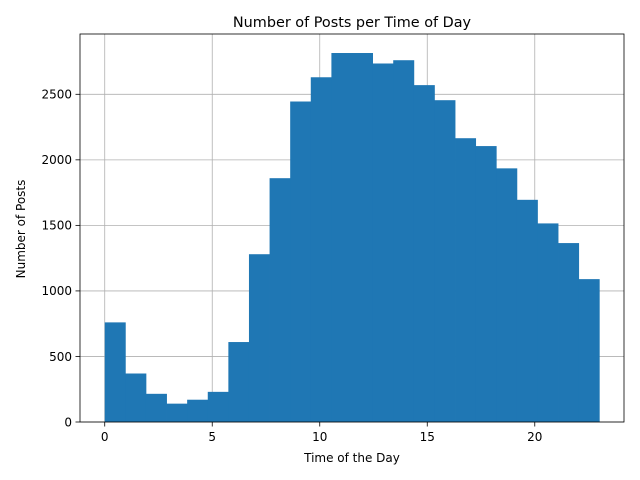 The height and width of the screenshot is (480, 640). I want to click on y-tick-label-1000: 1000, so click(56, 291).